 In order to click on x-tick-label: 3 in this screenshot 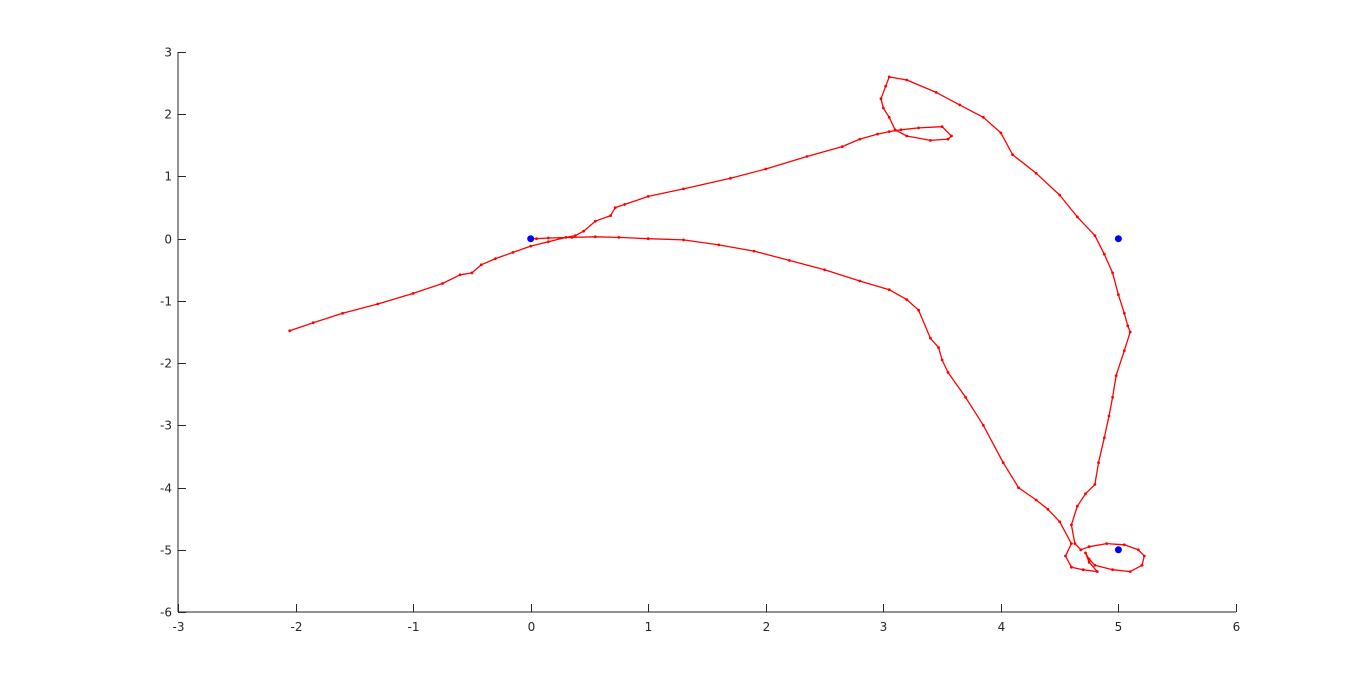, I will do `click(884, 627)`.